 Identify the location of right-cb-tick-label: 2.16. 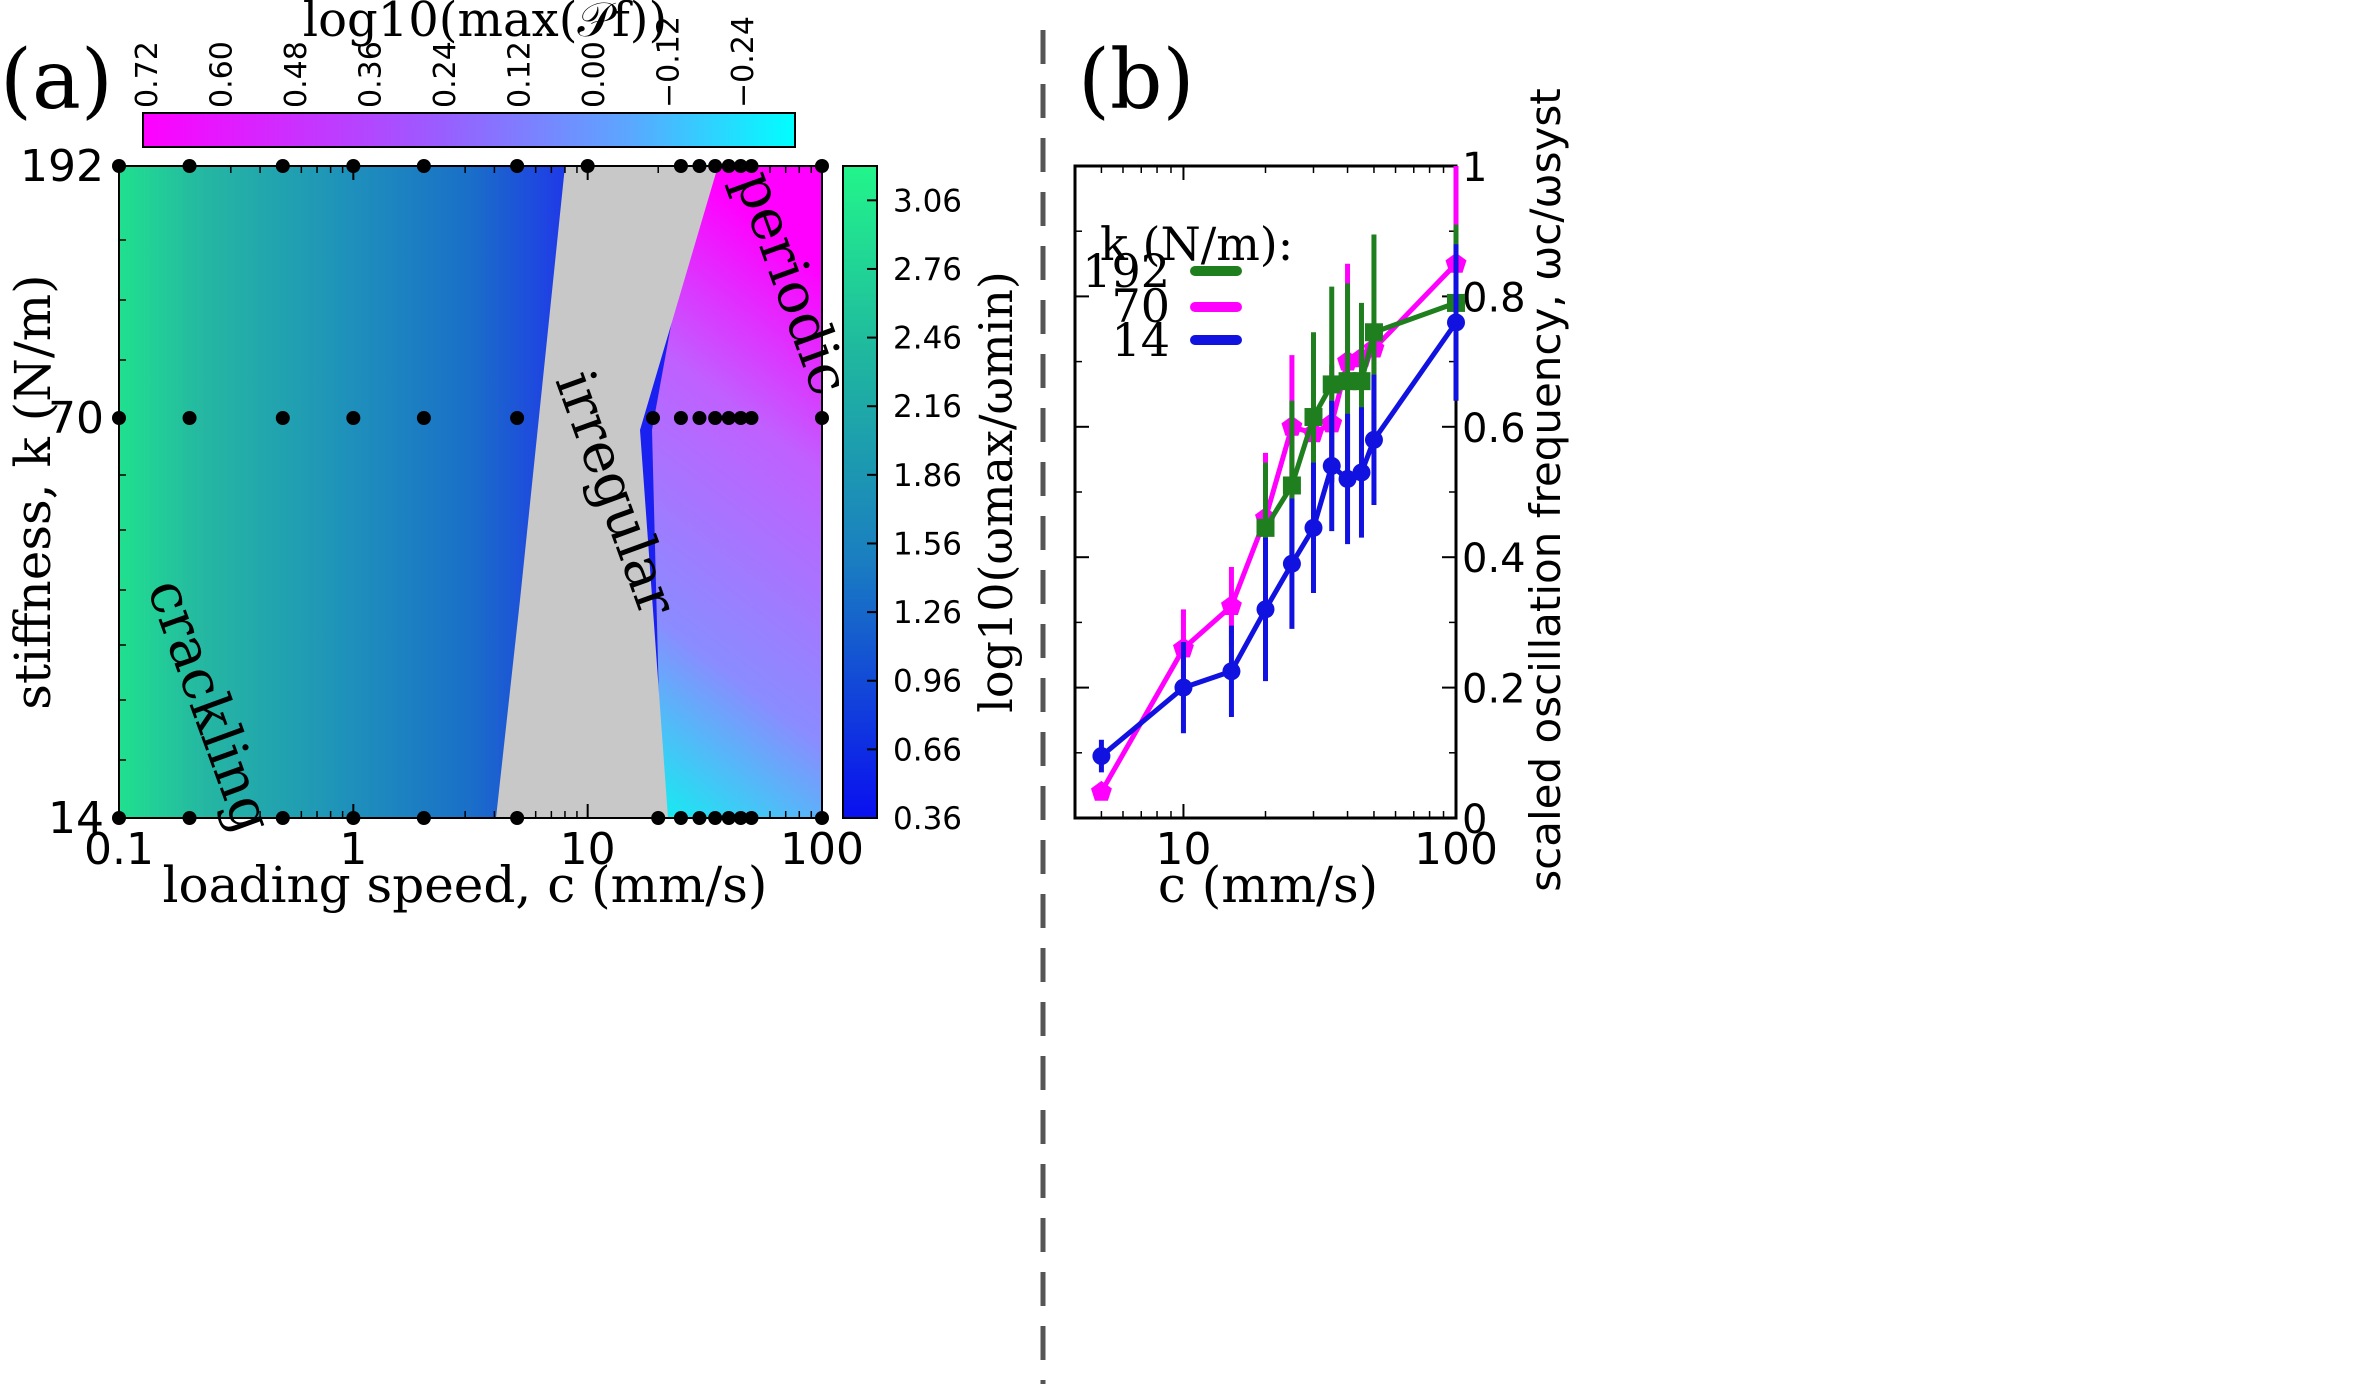
(927, 407).